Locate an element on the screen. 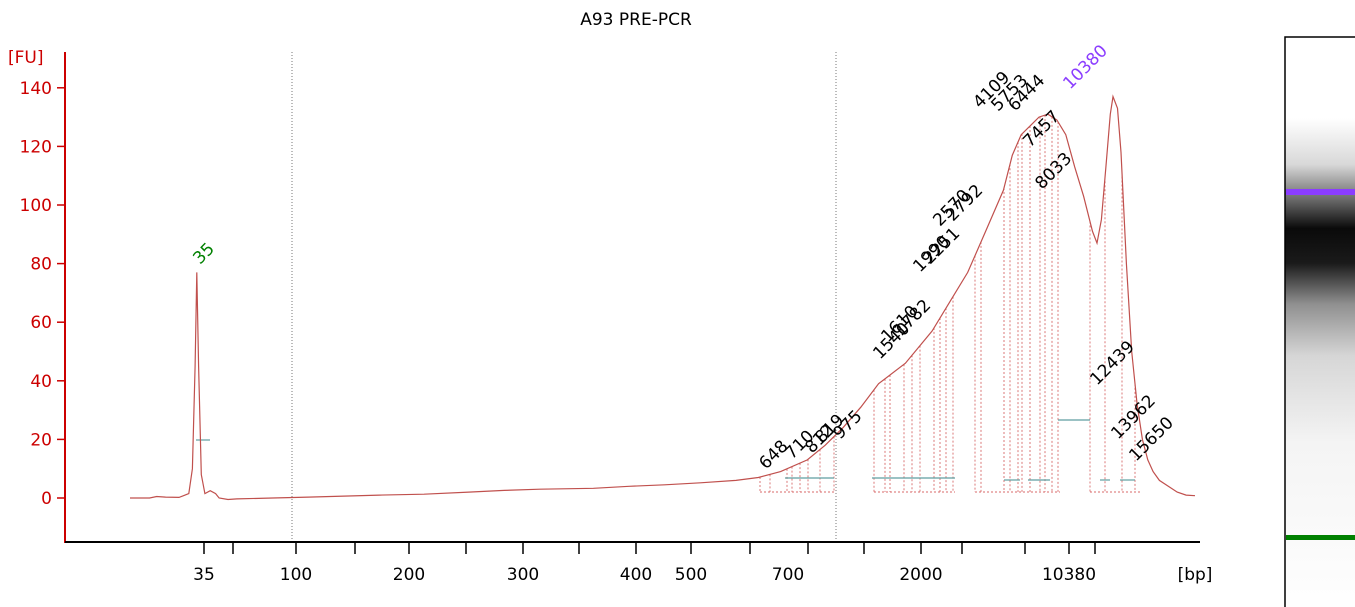  x-tick-label: 2000 is located at coordinates (920, 575).